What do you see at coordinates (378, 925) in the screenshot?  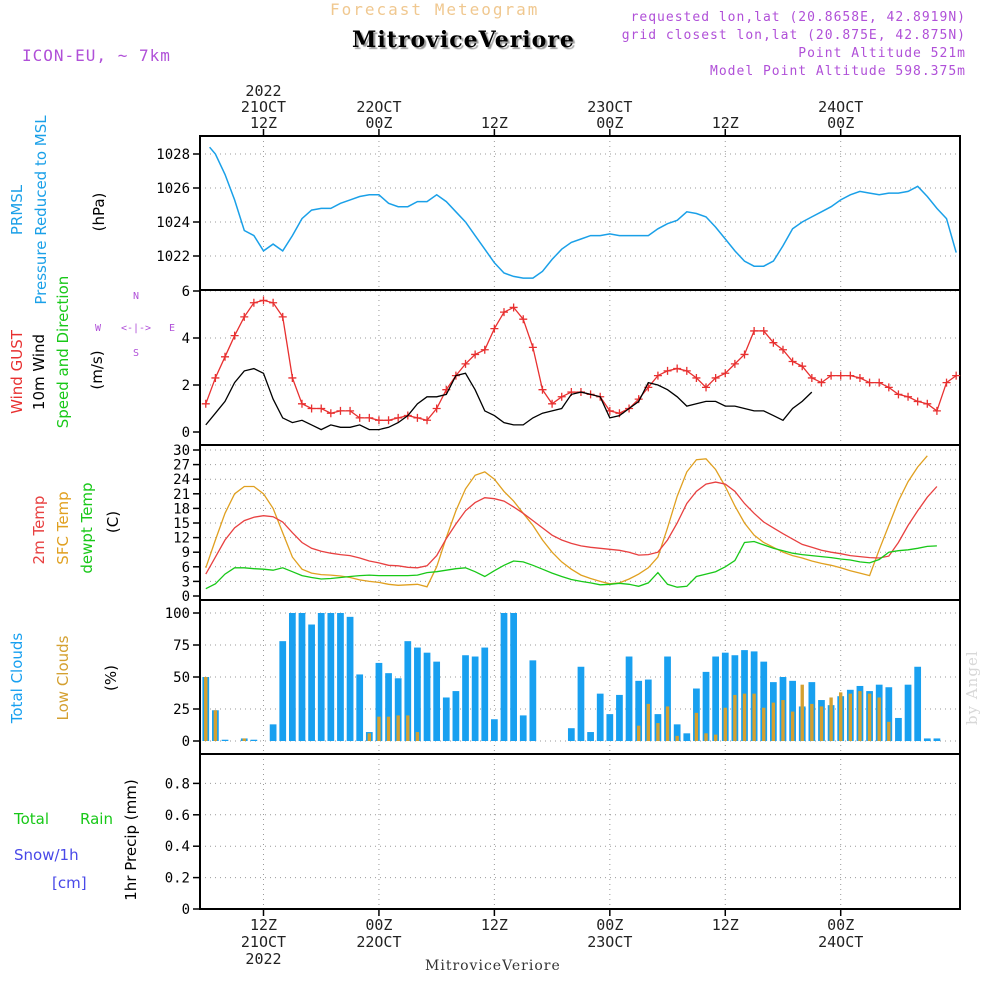 I see `time-label-bottom: 00Z` at bounding box center [378, 925].